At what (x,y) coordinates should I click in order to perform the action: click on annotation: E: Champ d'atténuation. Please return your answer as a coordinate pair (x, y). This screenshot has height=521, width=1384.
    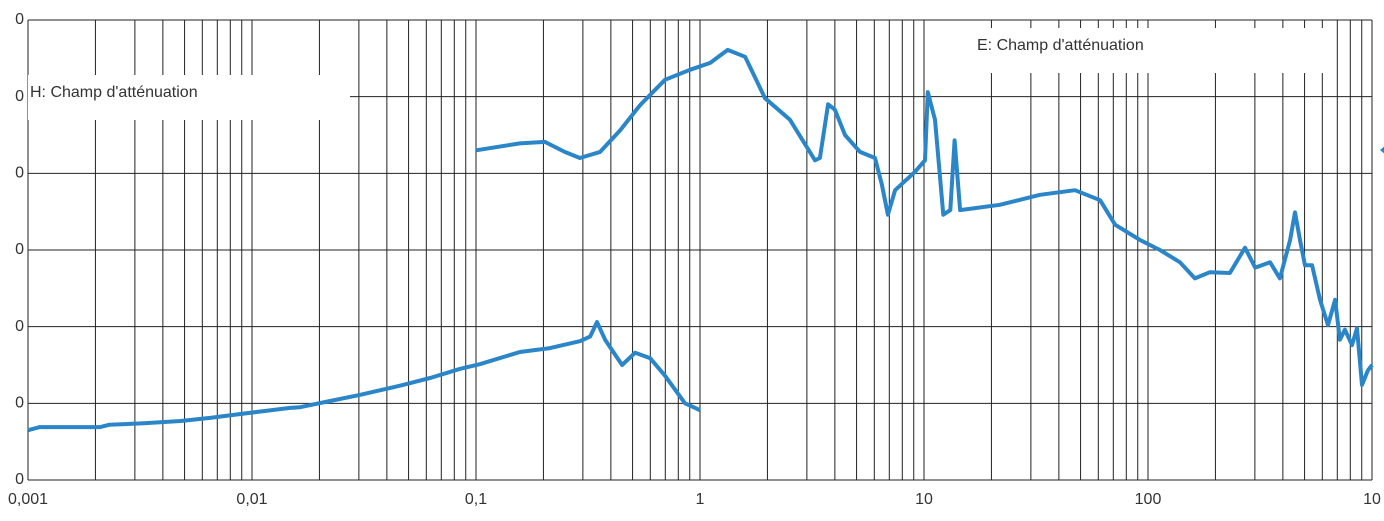
    Looking at the image, I should click on (1060, 45).